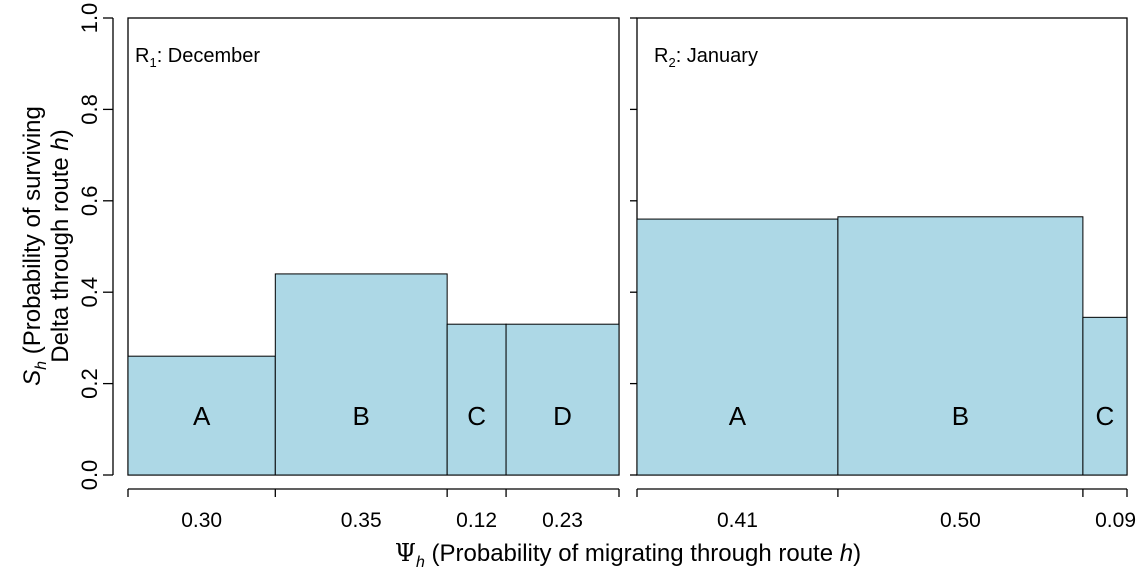 The image size is (1140, 572). What do you see at coordinates (60, 246) in the screenshot?
I see `y-axis-label-line2: Delta through route h)` at bounding box center [60, 246].